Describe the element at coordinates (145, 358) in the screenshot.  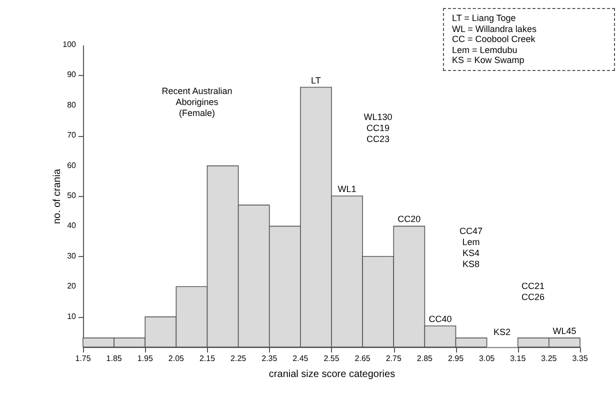
I see `x-tick-label: 1.95` at that location.